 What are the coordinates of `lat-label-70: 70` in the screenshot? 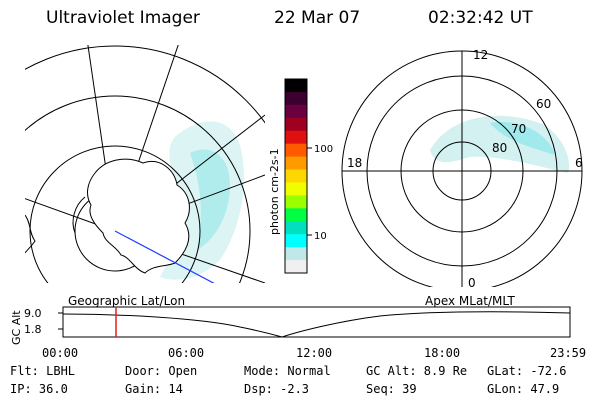 It's located at (518, 129).